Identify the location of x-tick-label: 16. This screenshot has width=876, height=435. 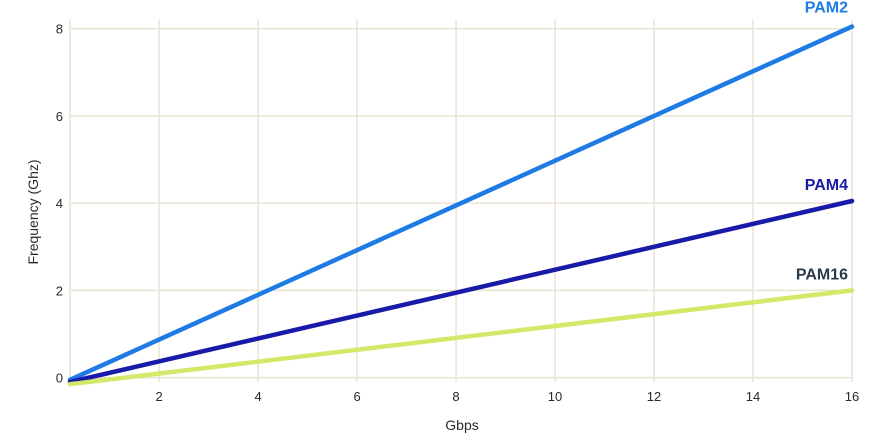
(852, 396).